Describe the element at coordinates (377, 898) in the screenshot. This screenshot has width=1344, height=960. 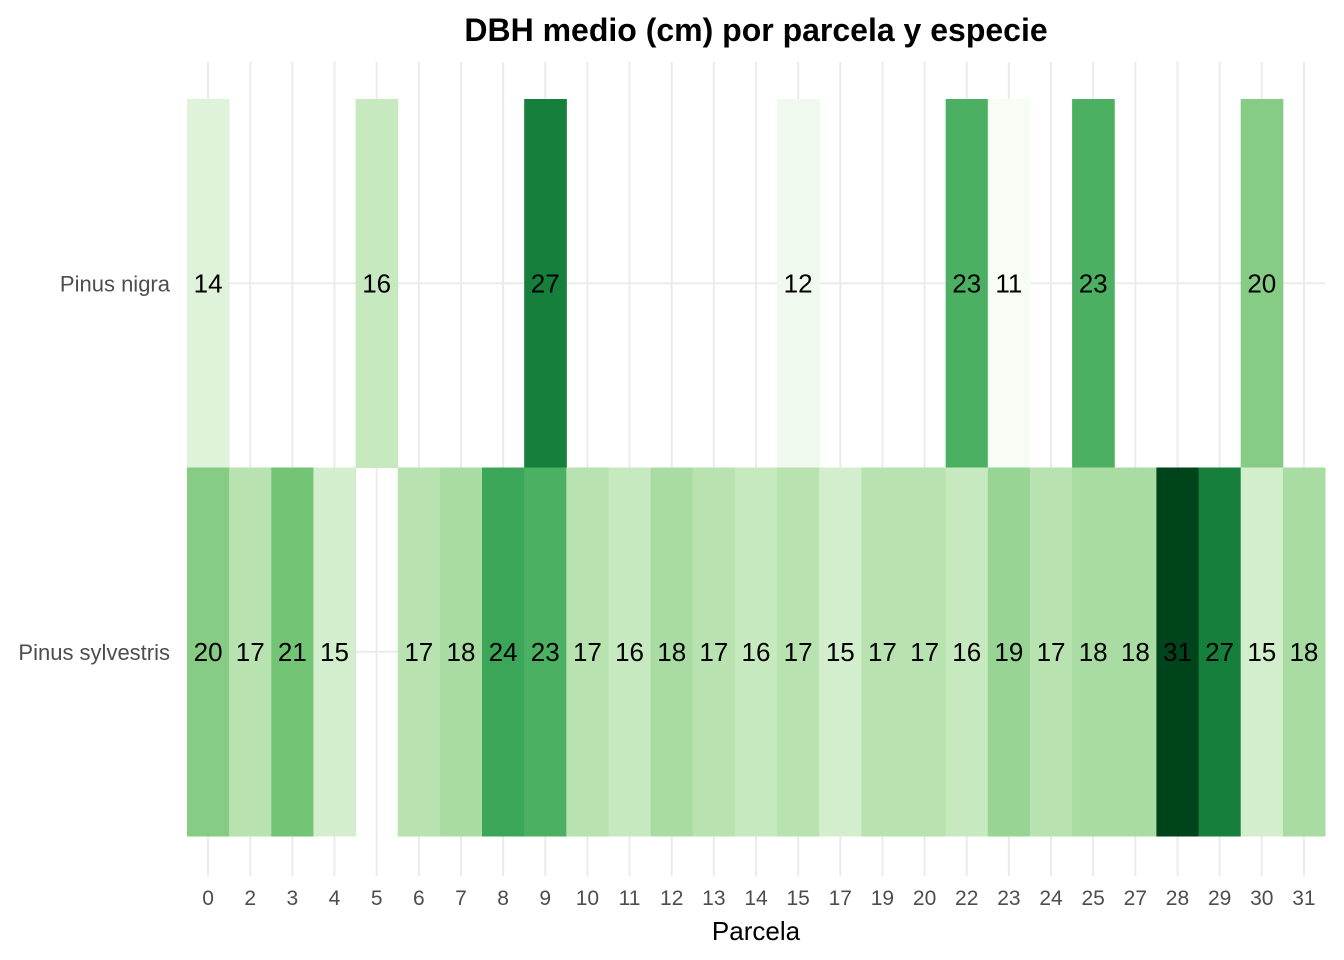
I see `x-tick-label: 5` at that location.